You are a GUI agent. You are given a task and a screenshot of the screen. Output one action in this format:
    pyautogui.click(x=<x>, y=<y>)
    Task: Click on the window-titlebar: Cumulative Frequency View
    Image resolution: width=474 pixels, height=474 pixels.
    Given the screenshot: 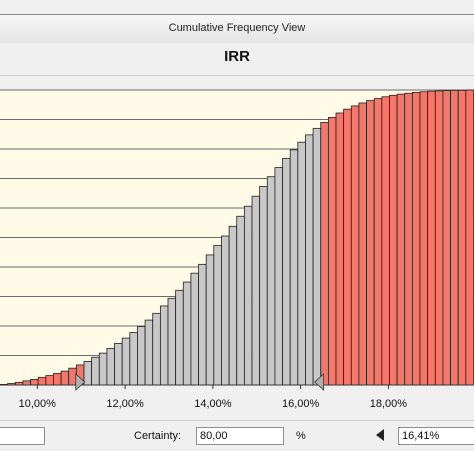 What is the action you would take?
    pyautogui.click(x=237, y=29)
    